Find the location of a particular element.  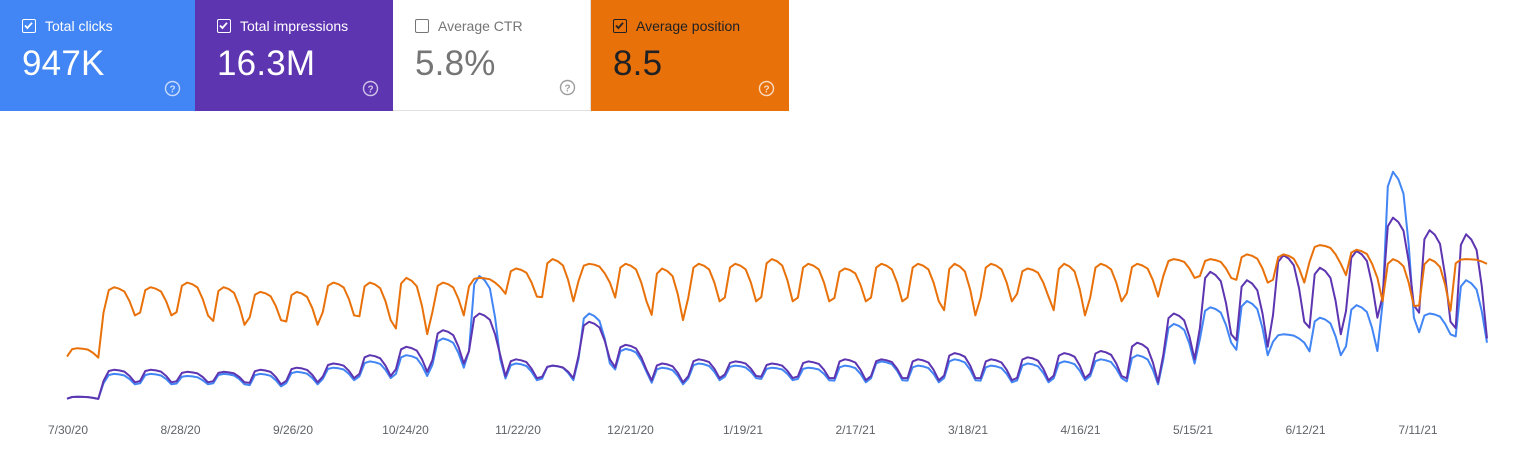

metric-header: Total clicks is located at coordinates (67, 26).